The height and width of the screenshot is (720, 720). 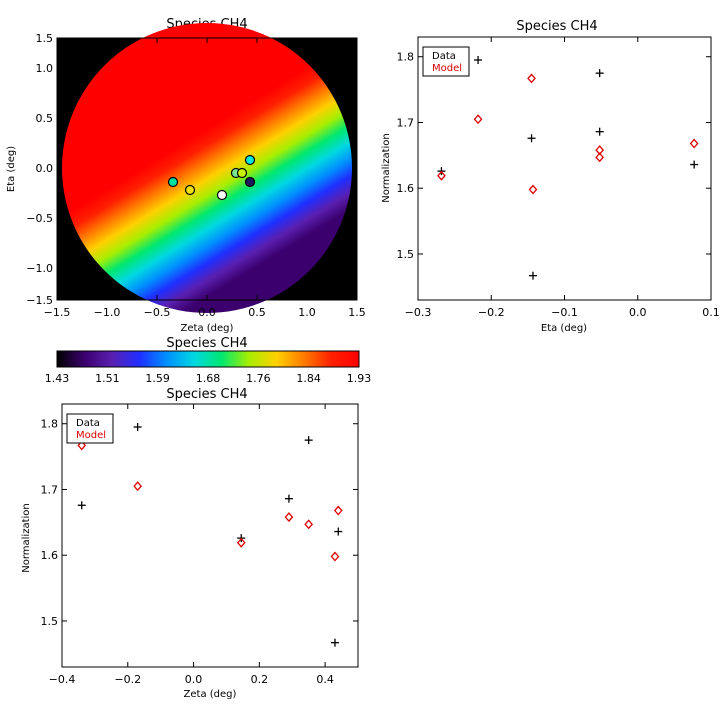 I want to click on zeta-plot-y-label: Normalization, so click(x=26, y=538).